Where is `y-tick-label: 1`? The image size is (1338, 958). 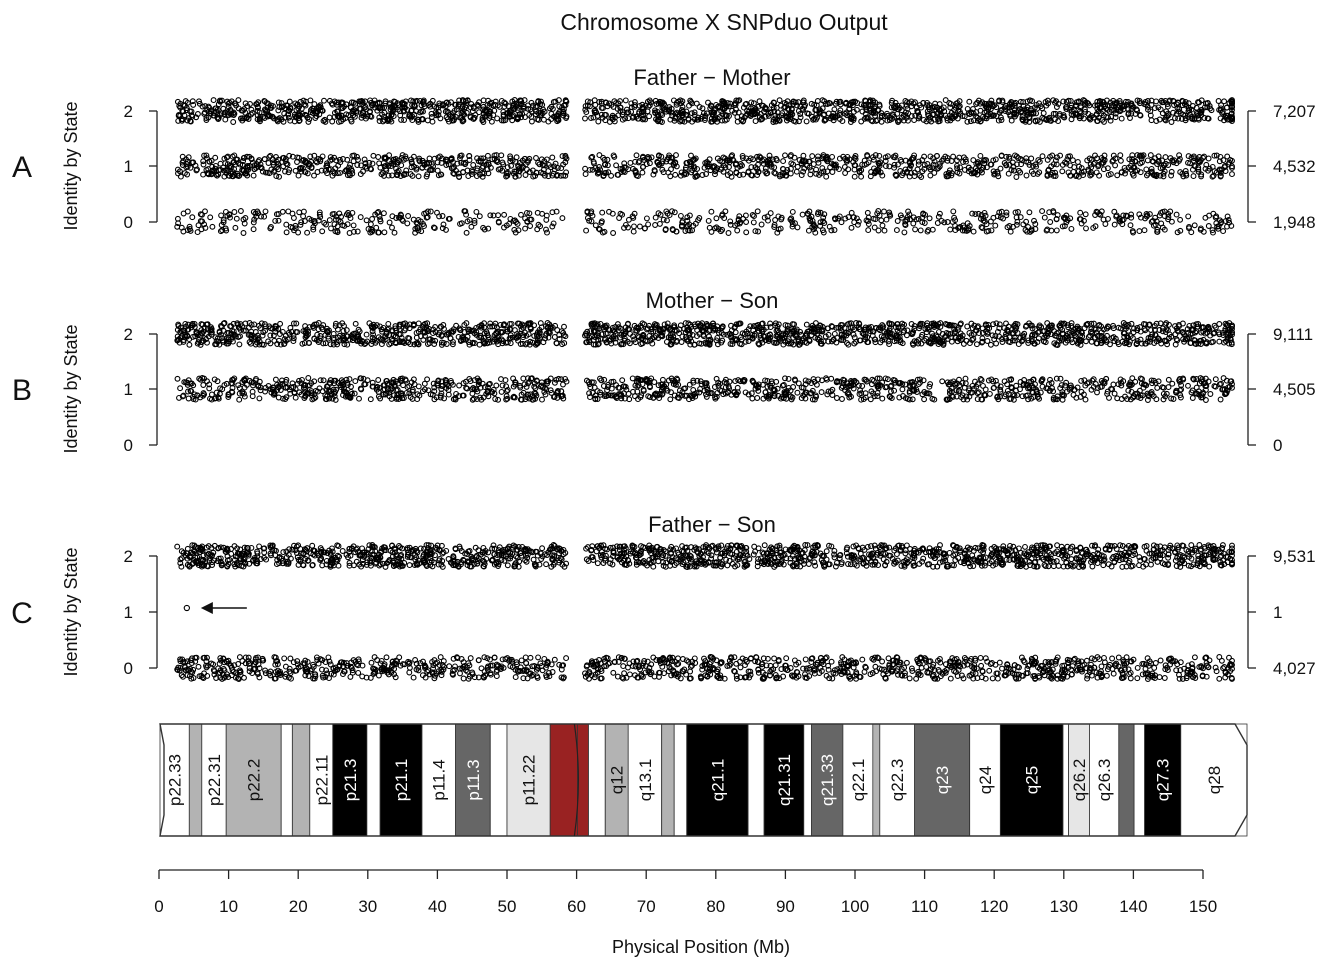
y-tick-label: 1 is located at coordinates (128, 389).